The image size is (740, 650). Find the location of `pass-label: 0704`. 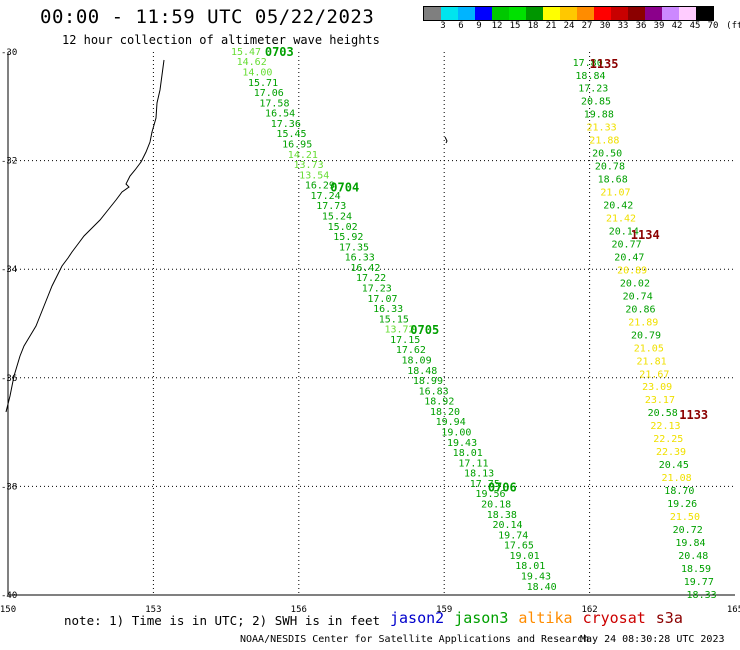

pass-label: 0704 is located at coordinates (344, 188).